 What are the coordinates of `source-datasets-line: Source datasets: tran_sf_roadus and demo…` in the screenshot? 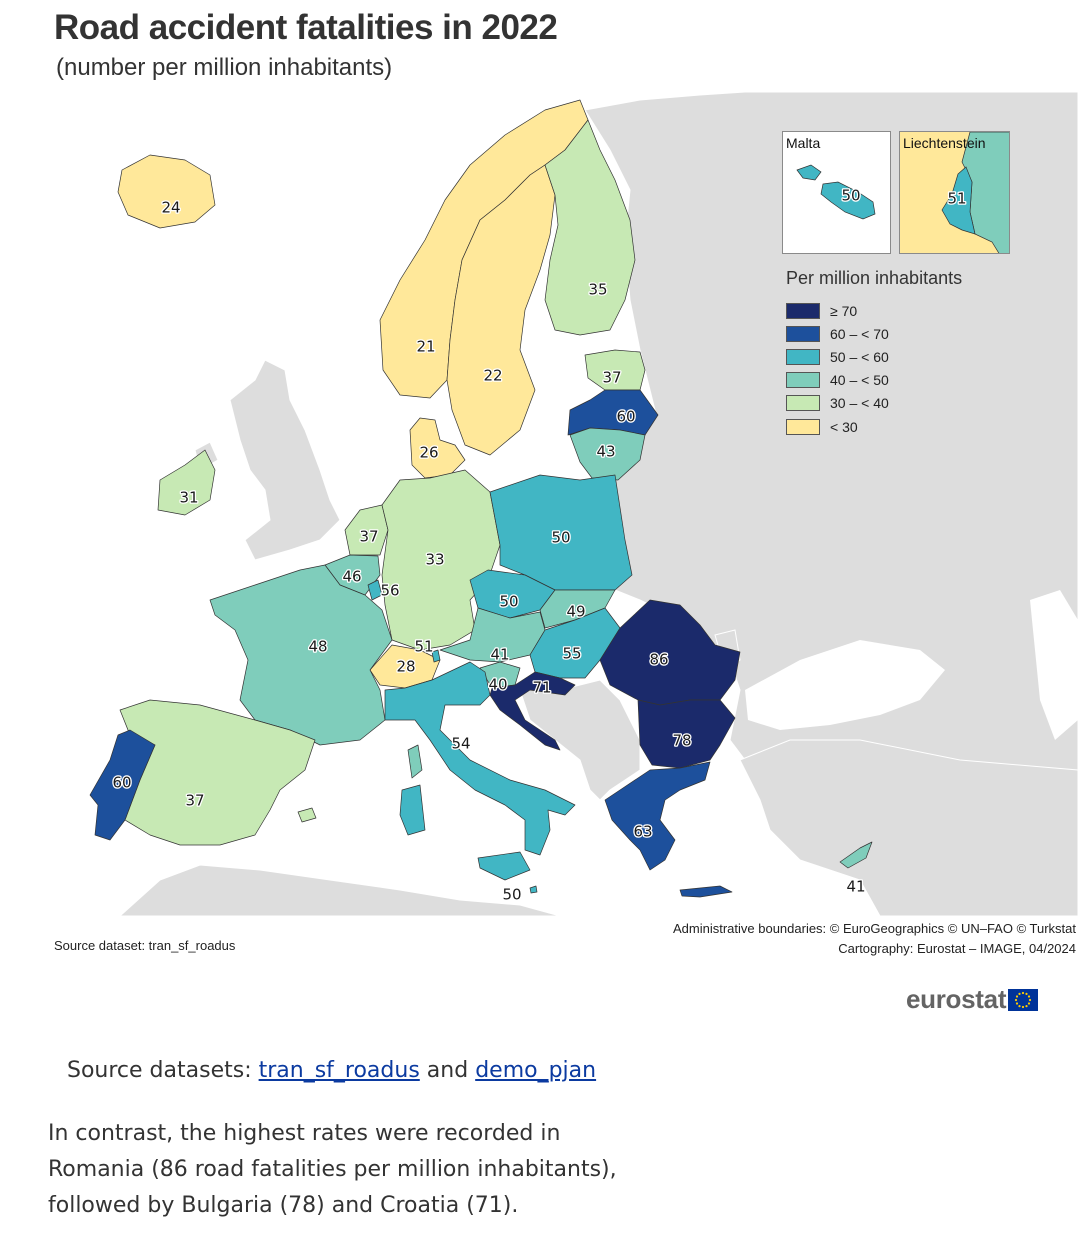 It's located at (331, 1070).